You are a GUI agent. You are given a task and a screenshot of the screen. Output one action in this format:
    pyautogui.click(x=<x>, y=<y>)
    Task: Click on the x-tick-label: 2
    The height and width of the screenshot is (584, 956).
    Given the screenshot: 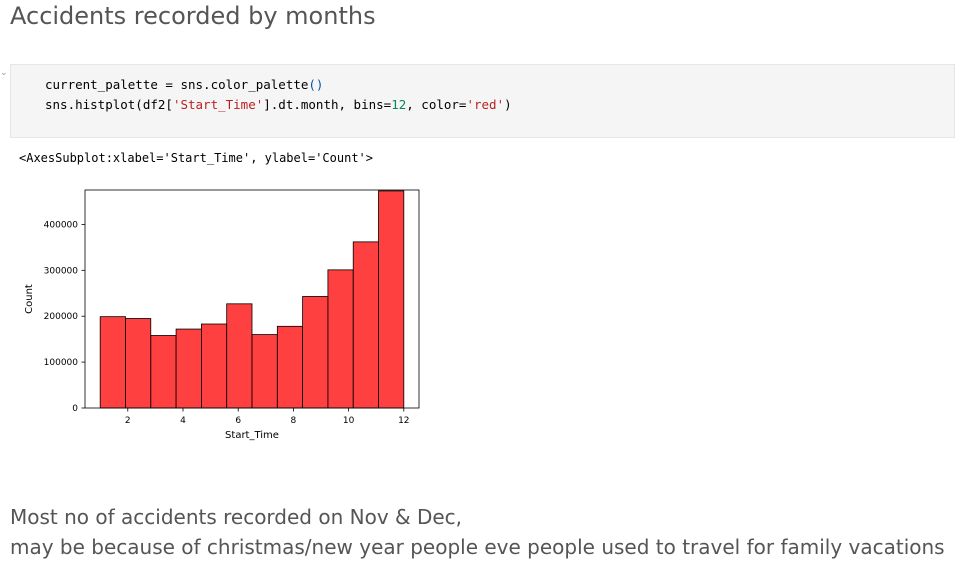 What is the action you would take?
    pyautogui.click(x=128, y=421)
    